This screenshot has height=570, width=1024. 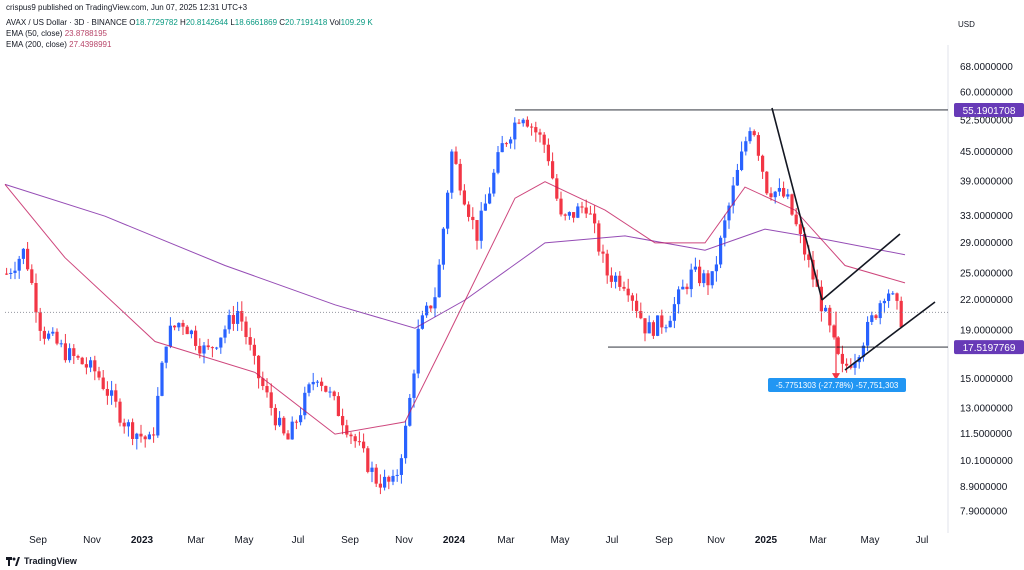 I want to click on close-label: C, so click(x=282, y=22).